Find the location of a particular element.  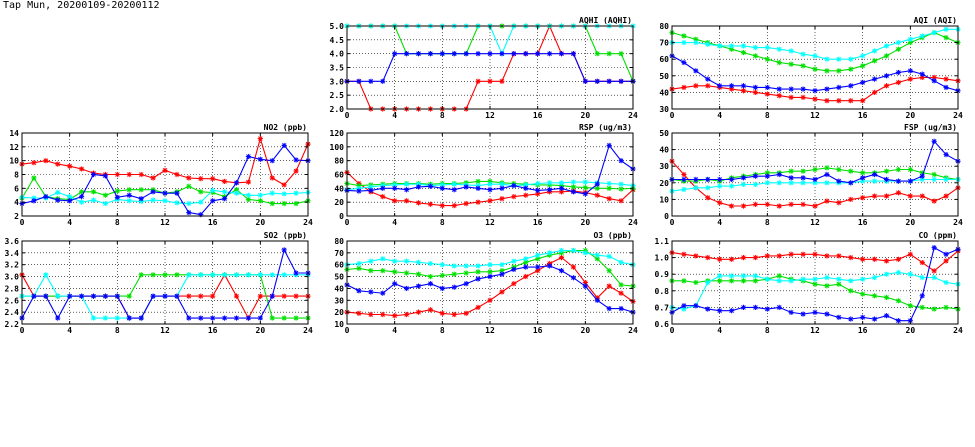

co-ytick-label: 0.9 is located at coordinates (662, 274).